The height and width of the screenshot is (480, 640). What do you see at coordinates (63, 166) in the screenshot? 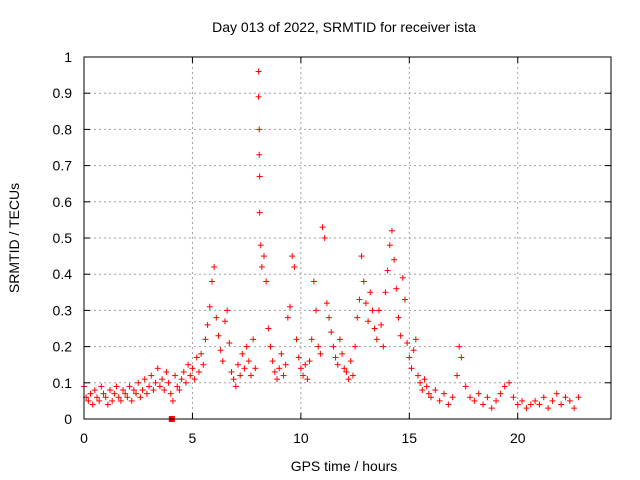
I see `y-tick-label: 0.7` at bounding box center [63, 166].